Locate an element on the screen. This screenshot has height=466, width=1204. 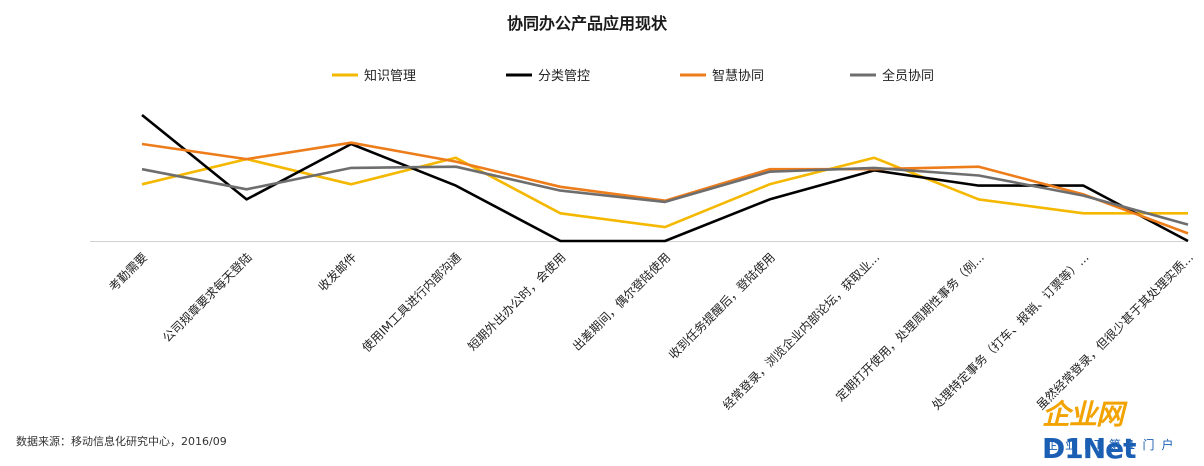
x-tick-label-4: 短期外出办公时，会使用 is located at coordinates (517, 302).